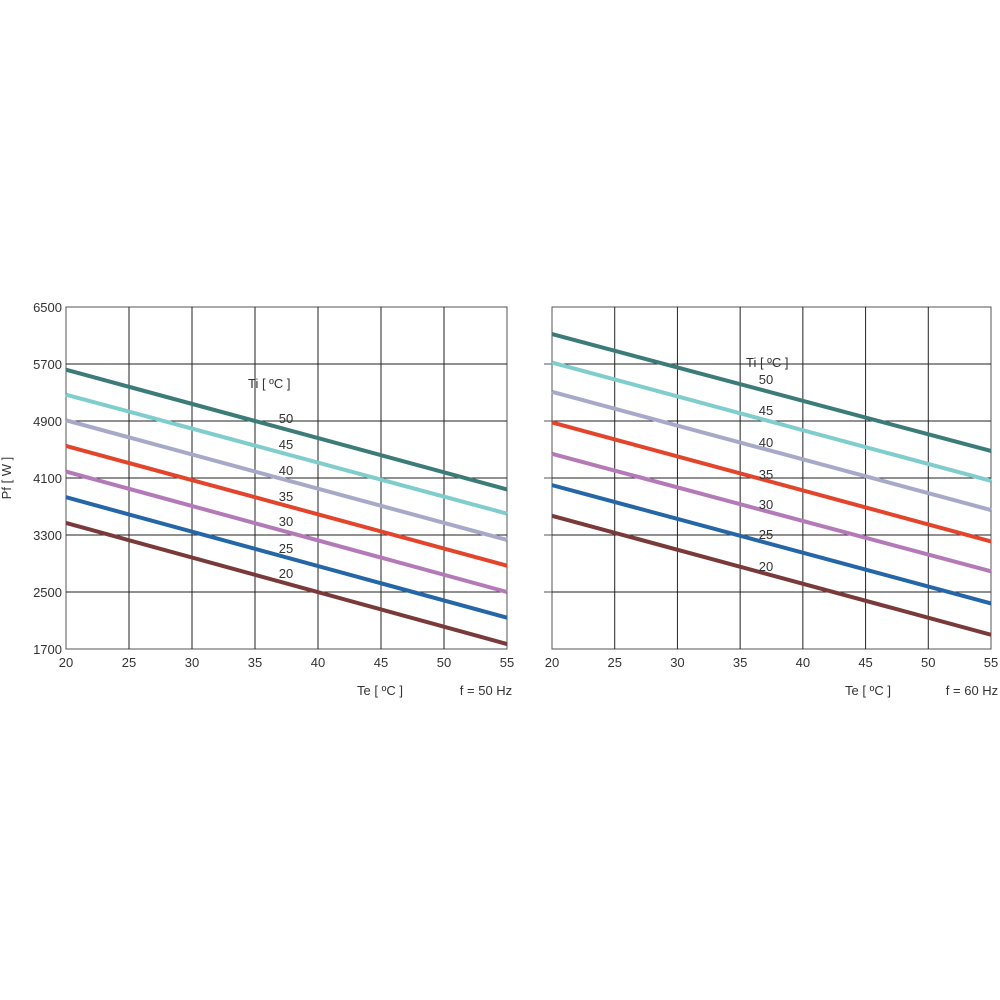 The height and width of the screenshot is (1000, 1000). Describe the element at coordinates (972, 690) in the screenshot. I see `frequency-label: f = 60 Hz` at that location.